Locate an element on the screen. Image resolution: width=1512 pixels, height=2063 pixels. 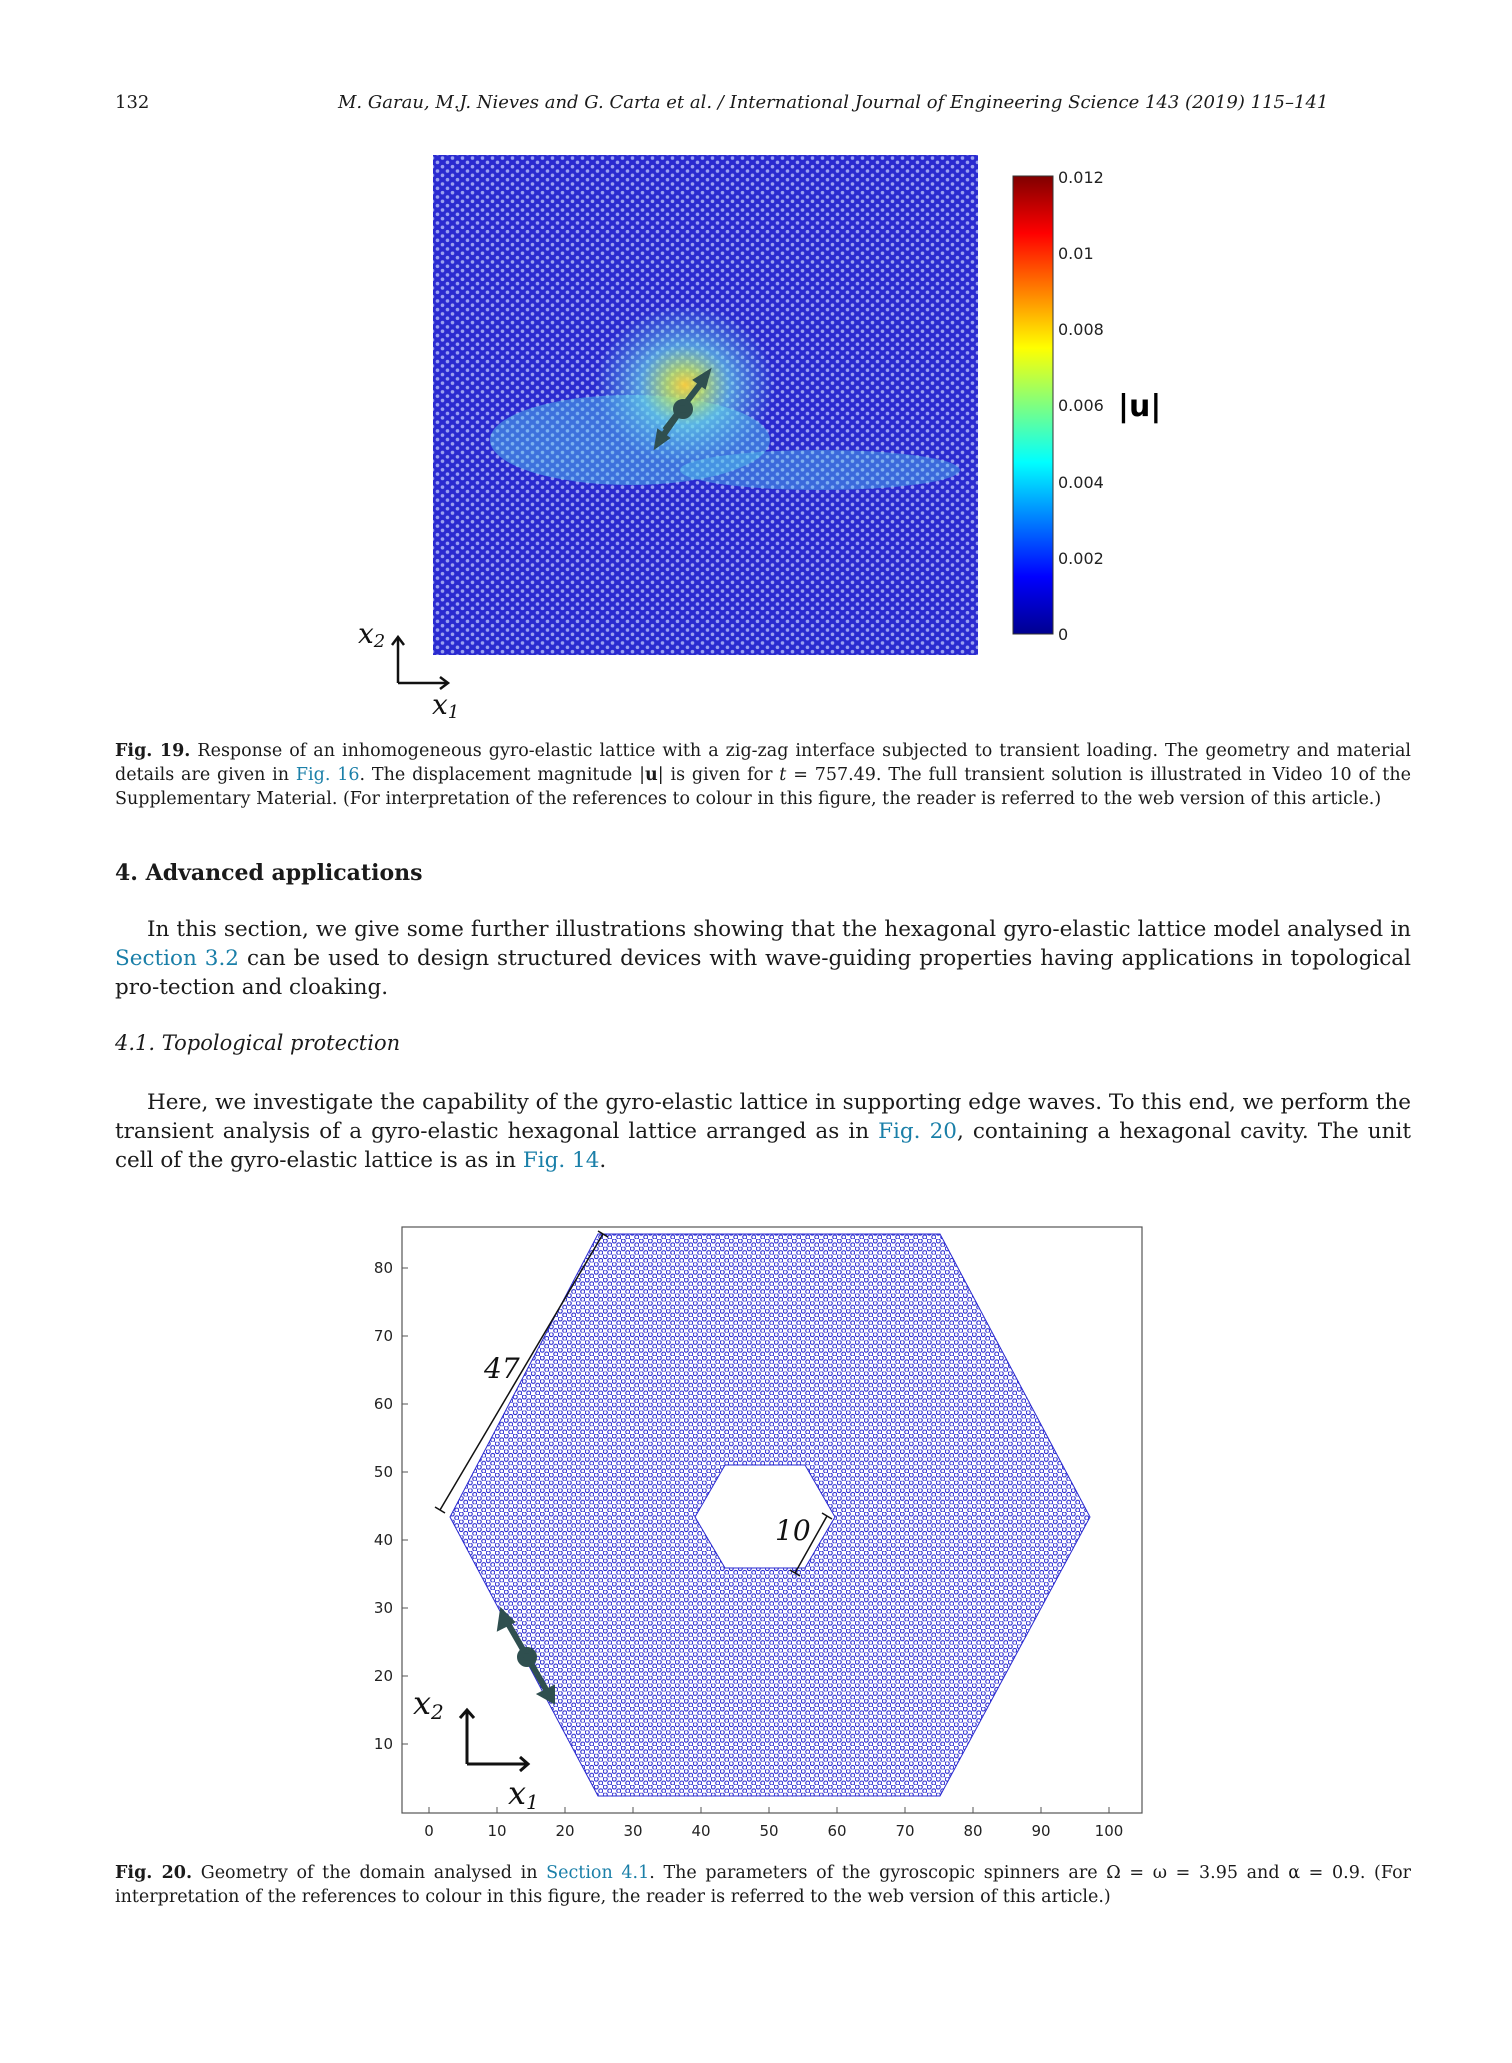
x-tick: 60 is located at coordinates (836, 1831).